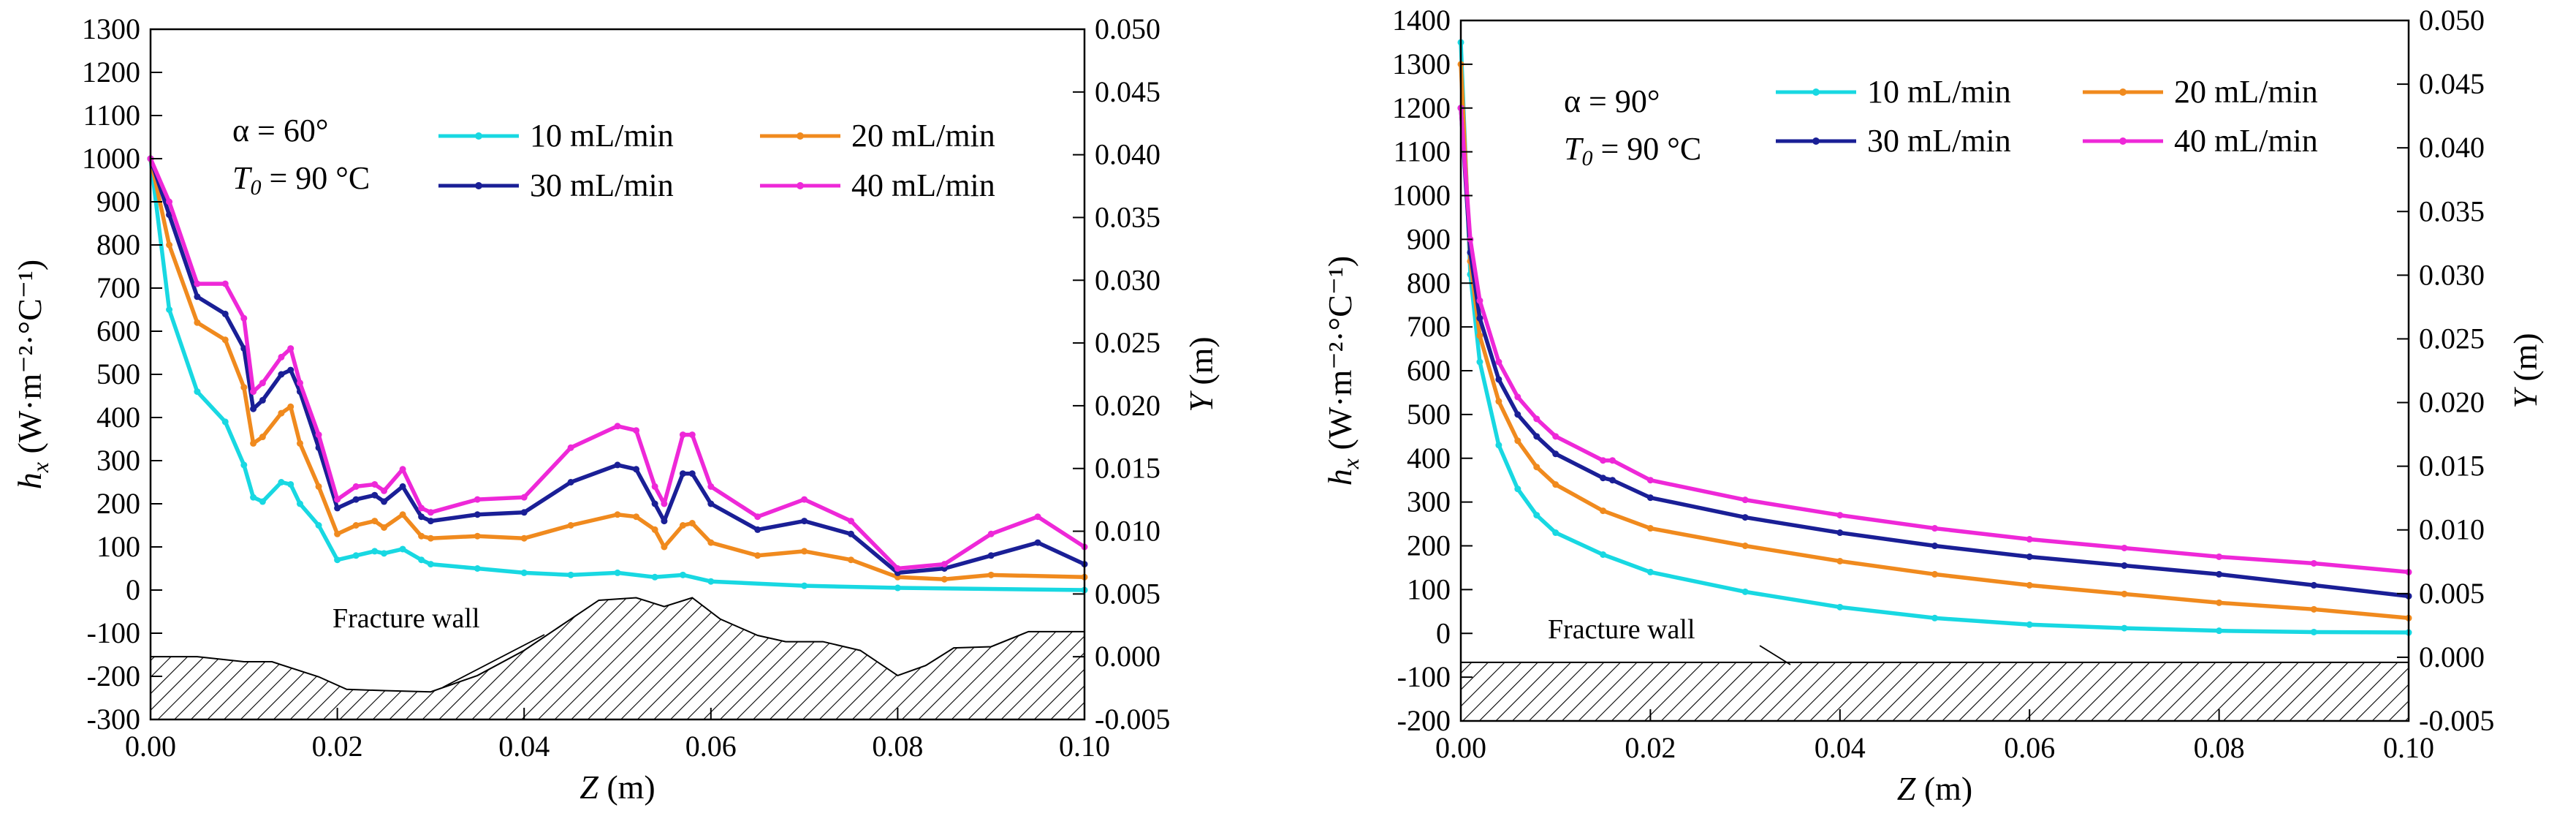 Image resolution: width=2576 pixels, height=835 pixels. What do you see at coordinates (406, 618) in the screenshot?
I see `fracture-wall-label: Fracture wall` at bounding box center [406, 618].